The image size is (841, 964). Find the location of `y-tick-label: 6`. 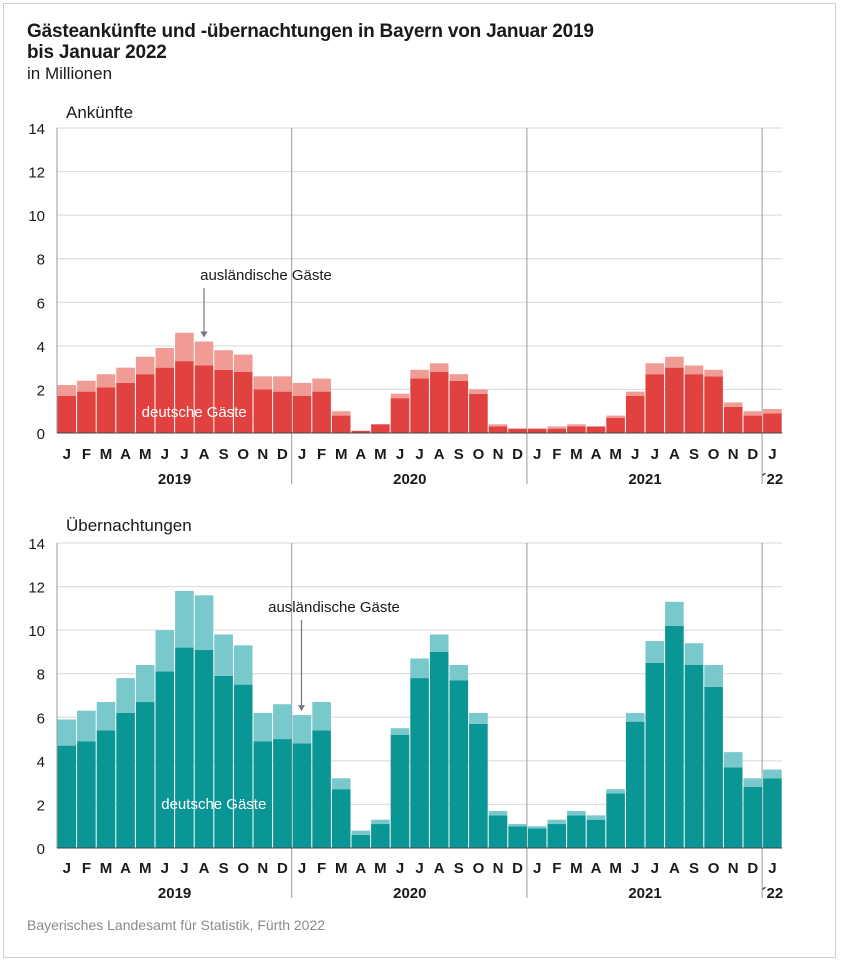

y-tick-label: 6 is located at coordinates (41, 718).